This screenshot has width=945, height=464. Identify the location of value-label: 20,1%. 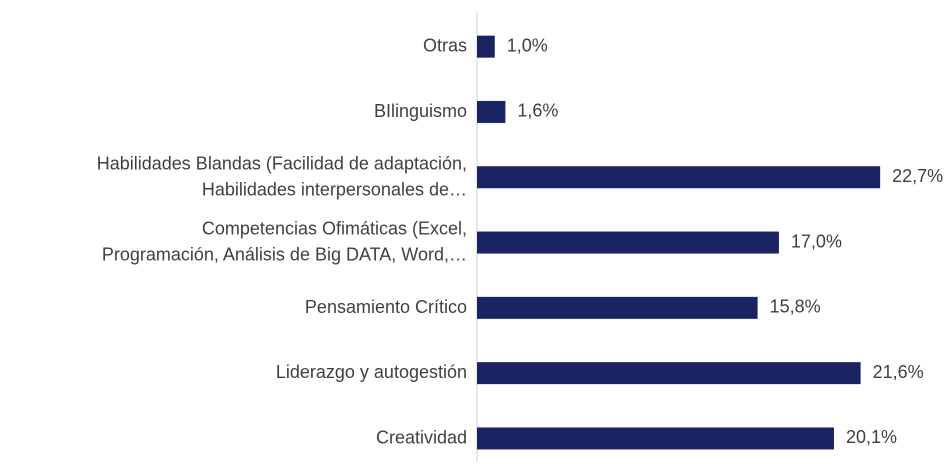
(871, 437).